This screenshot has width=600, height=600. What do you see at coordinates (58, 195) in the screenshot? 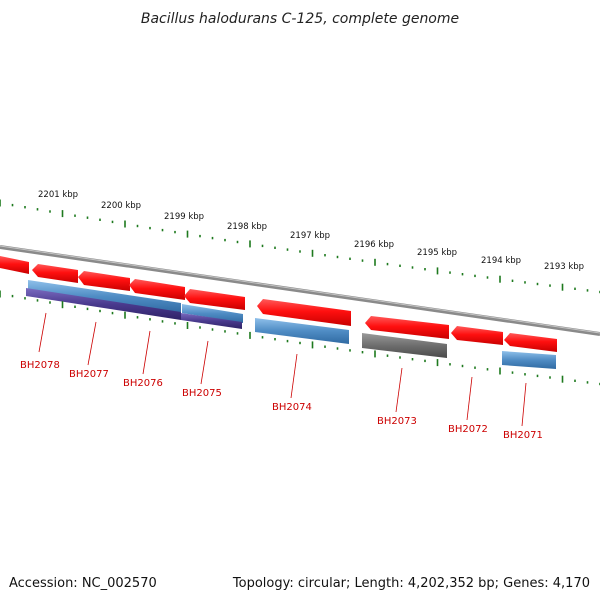
I see `tick-label-2201: 2201 kbp` at bounding box center [58, 195].